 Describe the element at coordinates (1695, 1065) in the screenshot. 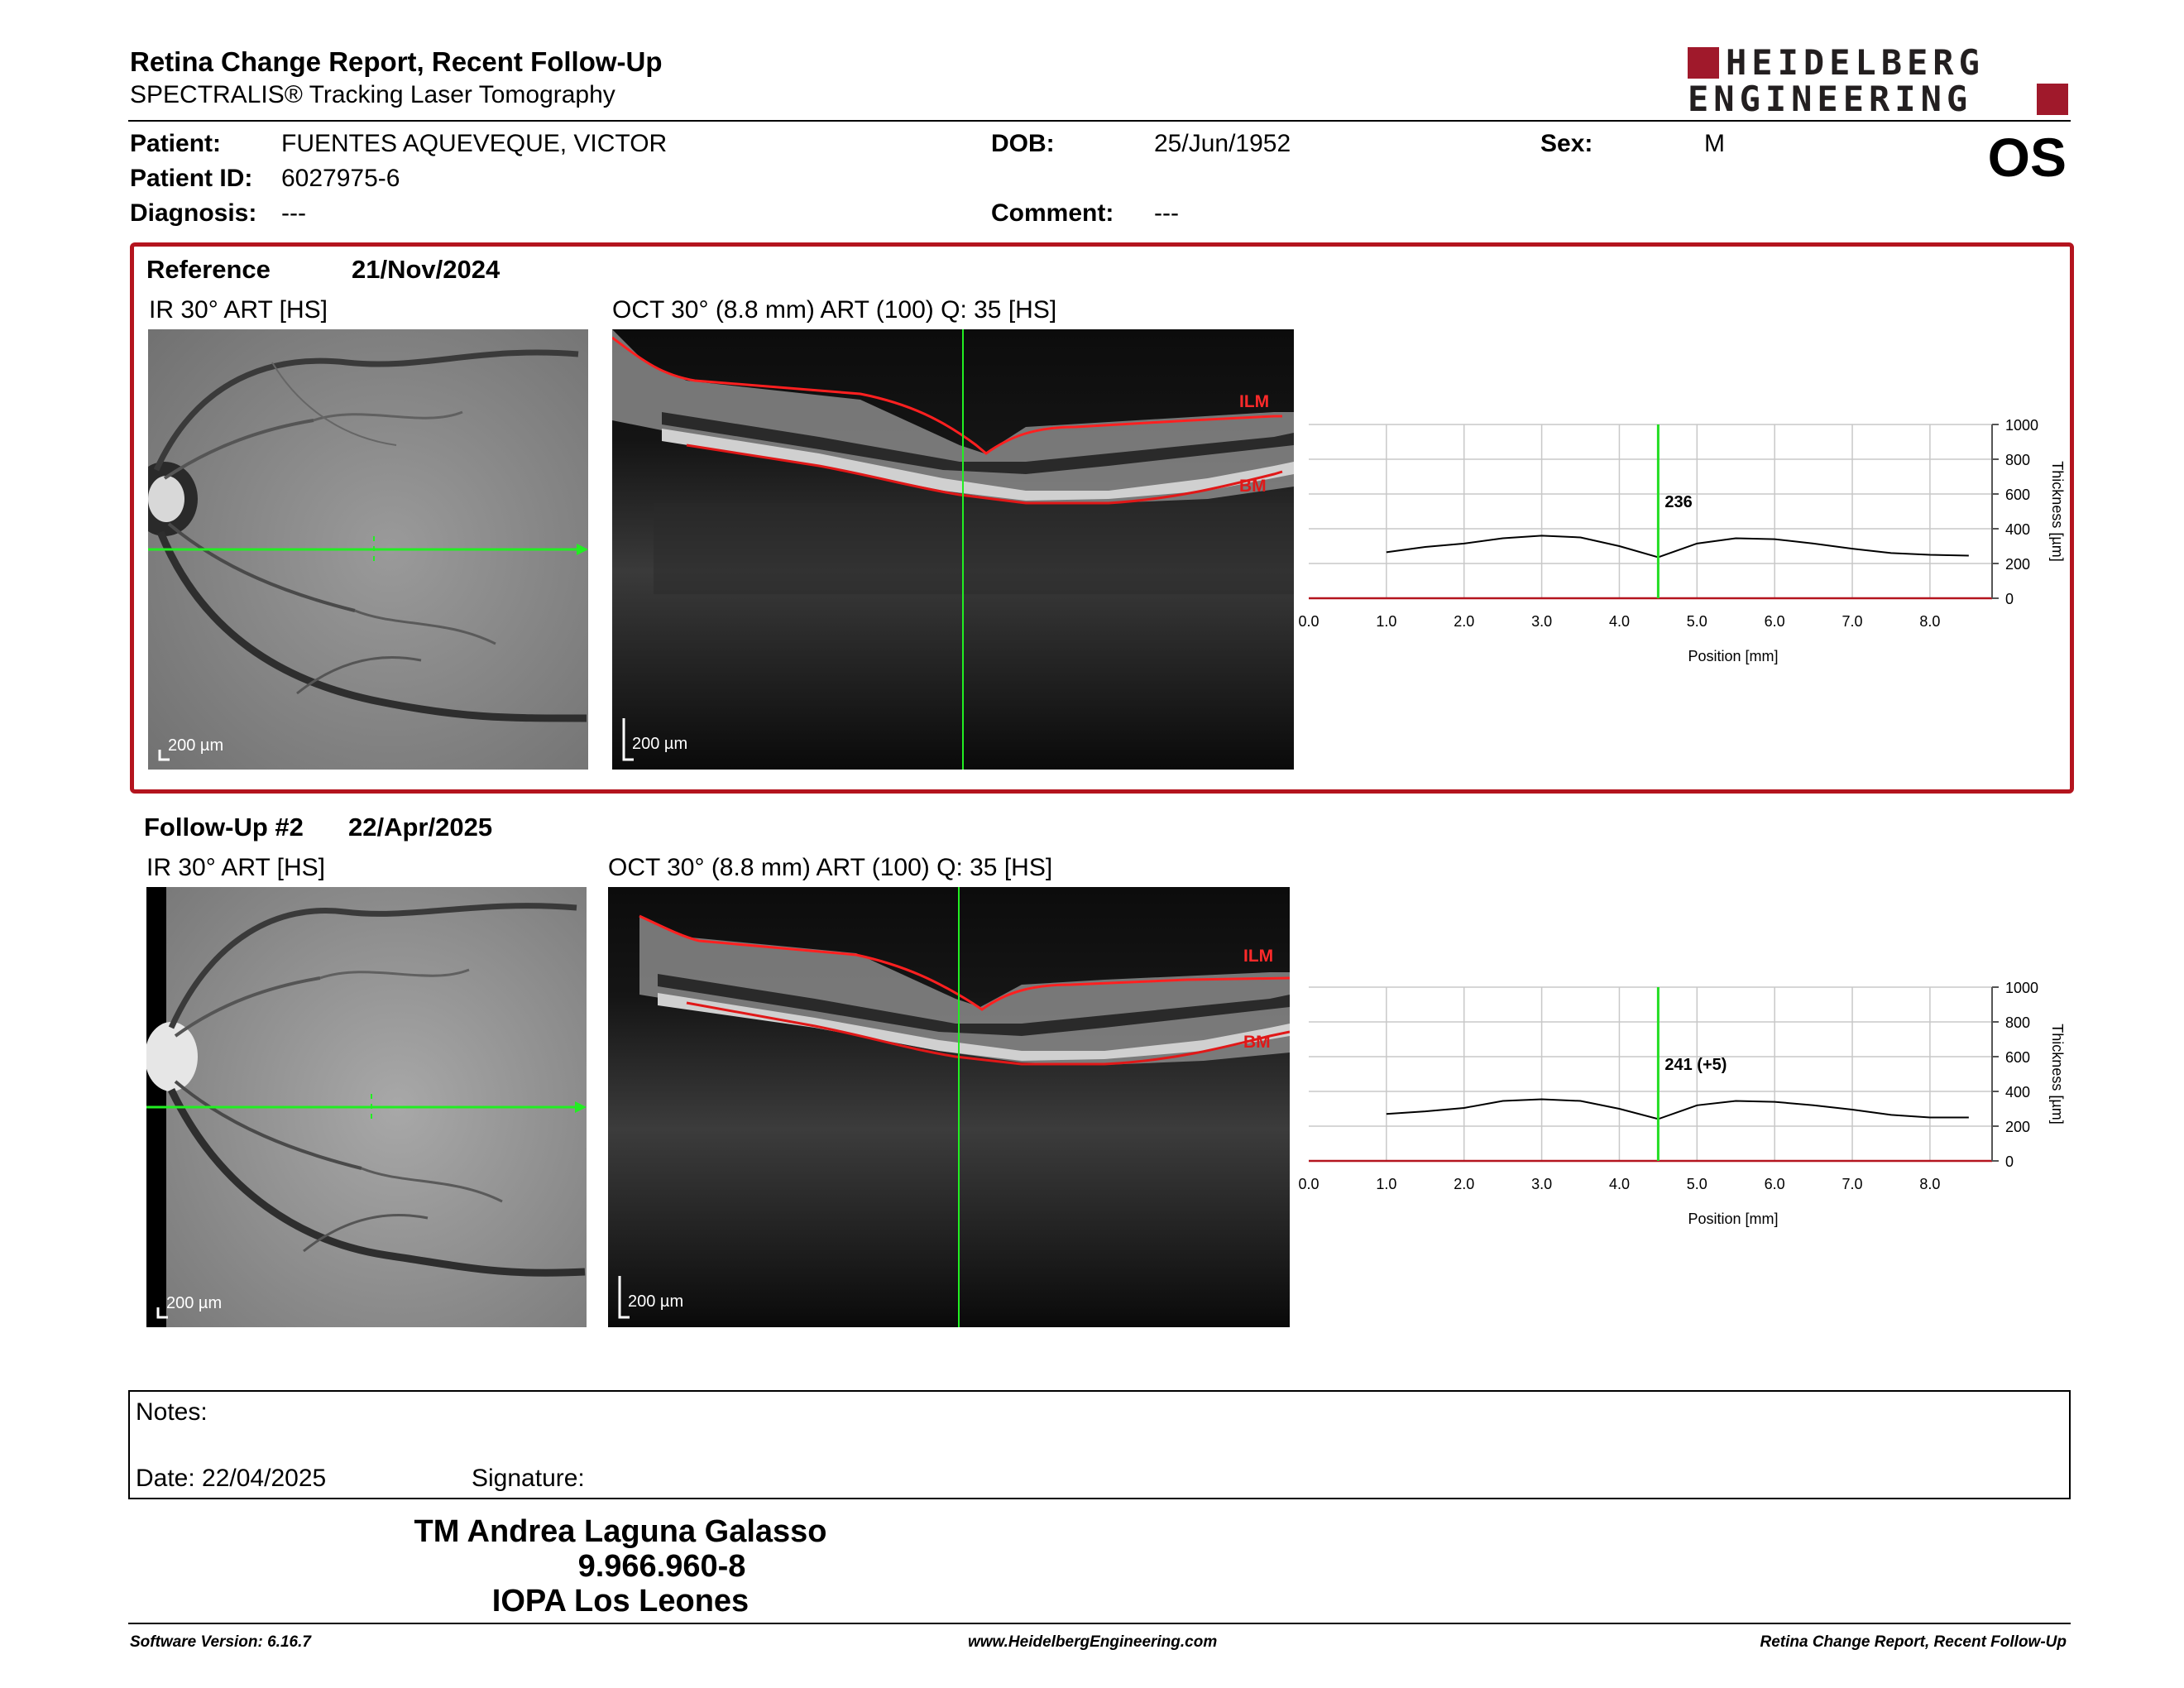

I see `thickness-value-label: 241 (+5)` at that location.